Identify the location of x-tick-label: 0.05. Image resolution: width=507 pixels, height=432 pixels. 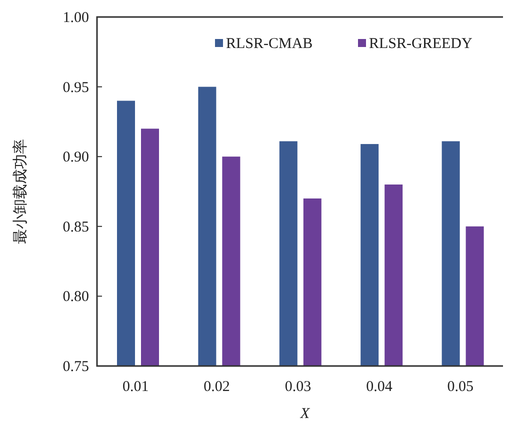
(460, 387).